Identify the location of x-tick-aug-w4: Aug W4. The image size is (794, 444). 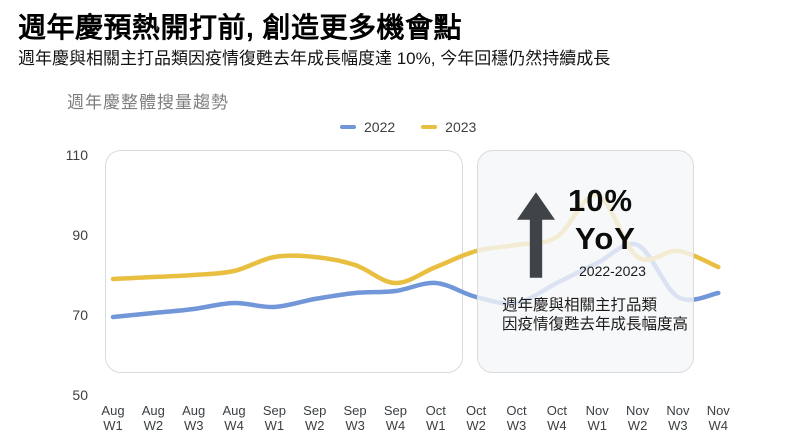
(234, 418).